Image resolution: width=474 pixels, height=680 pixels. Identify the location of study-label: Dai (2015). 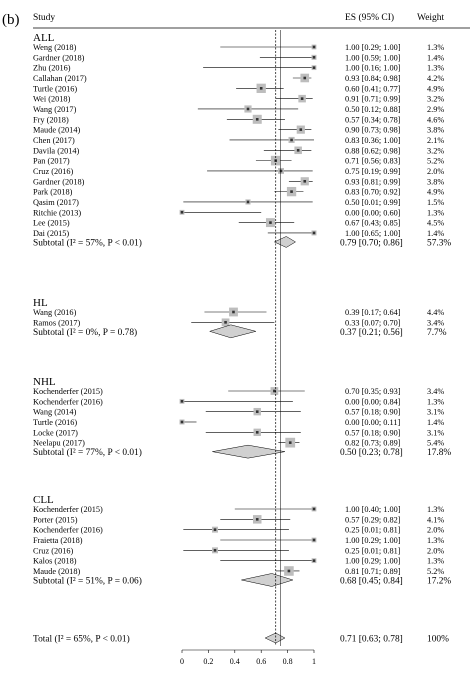
(51, 233).